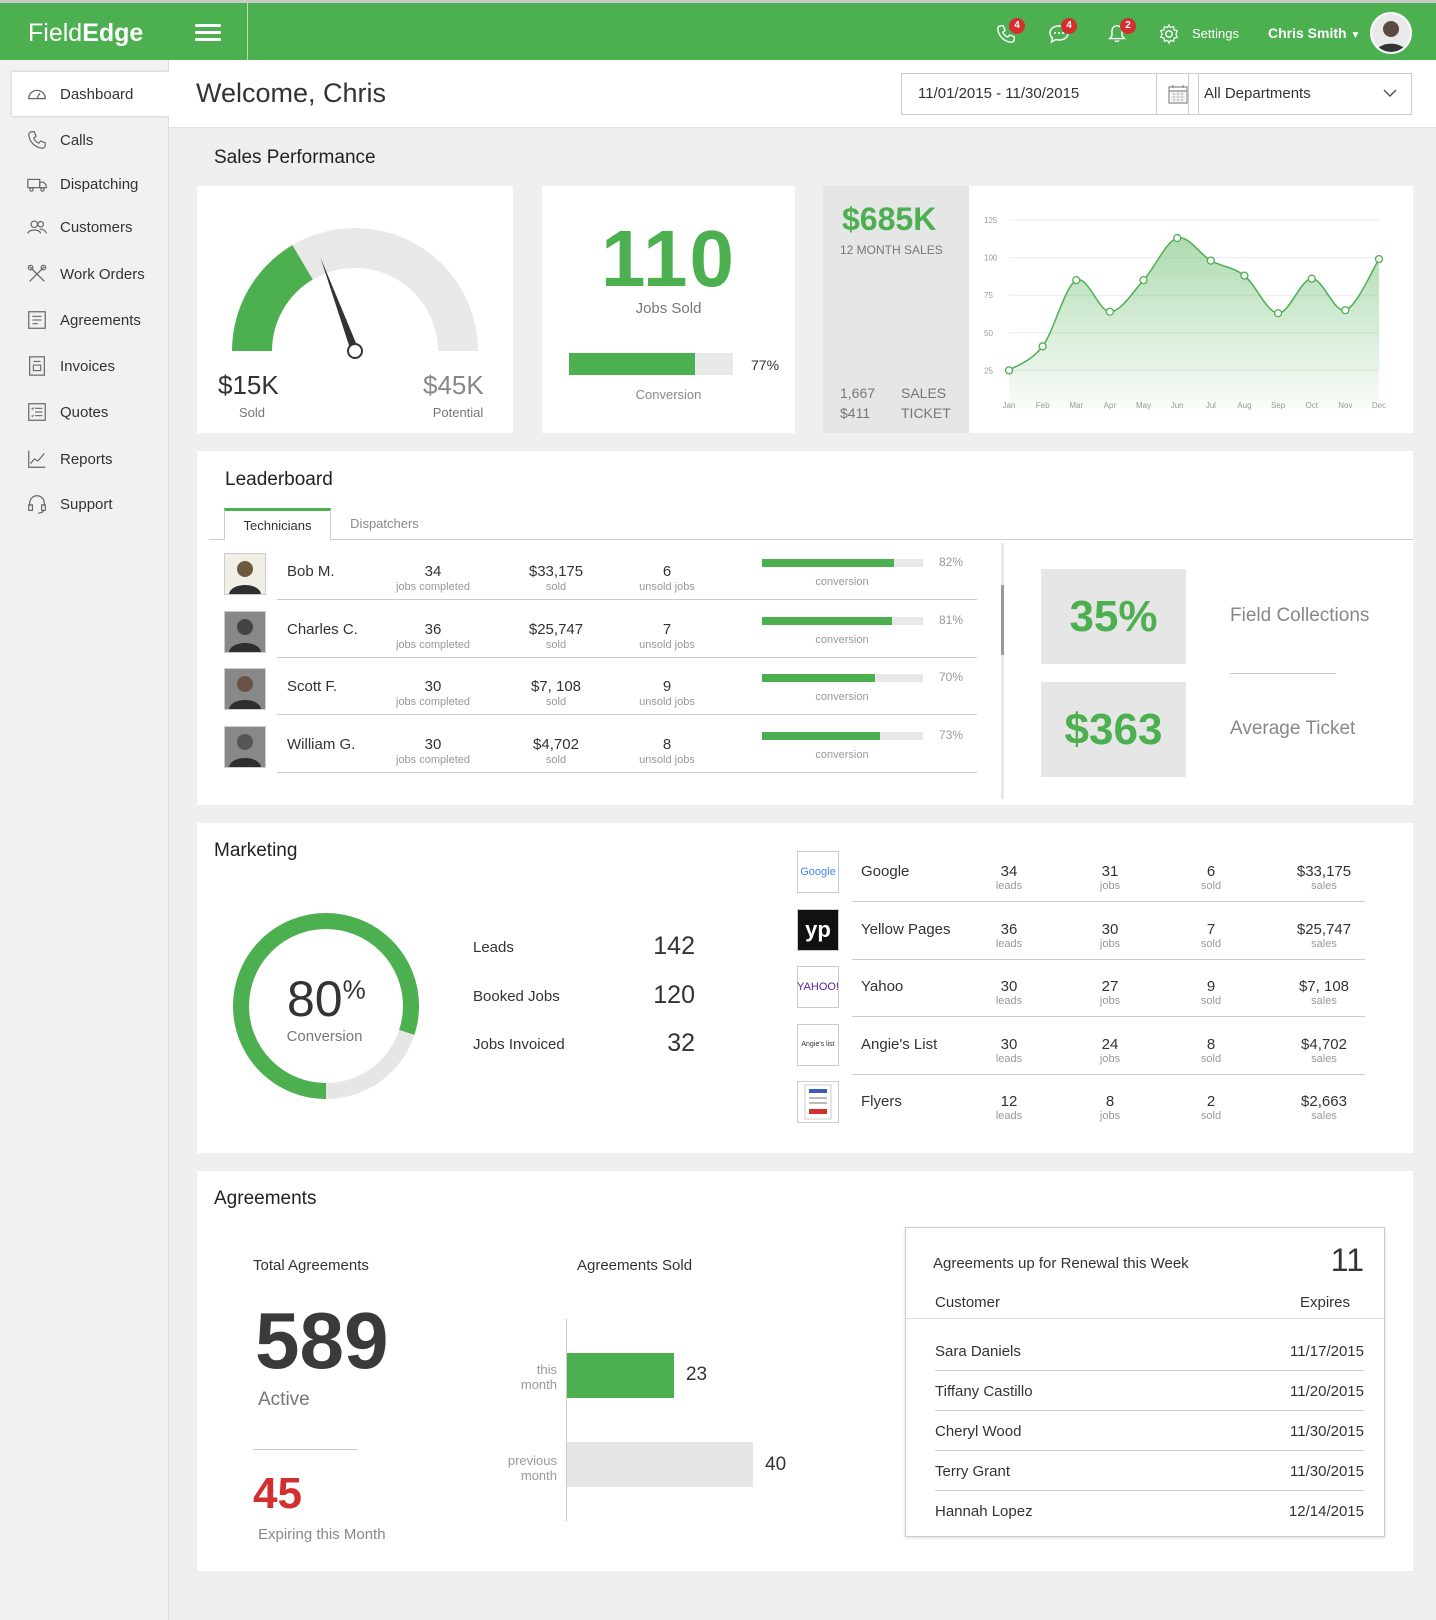  What do you see at coordinates (978, 1351) in the screenshot?
I see `renewal-customer: Sara Daniels` at bounding box center [978, 1351].